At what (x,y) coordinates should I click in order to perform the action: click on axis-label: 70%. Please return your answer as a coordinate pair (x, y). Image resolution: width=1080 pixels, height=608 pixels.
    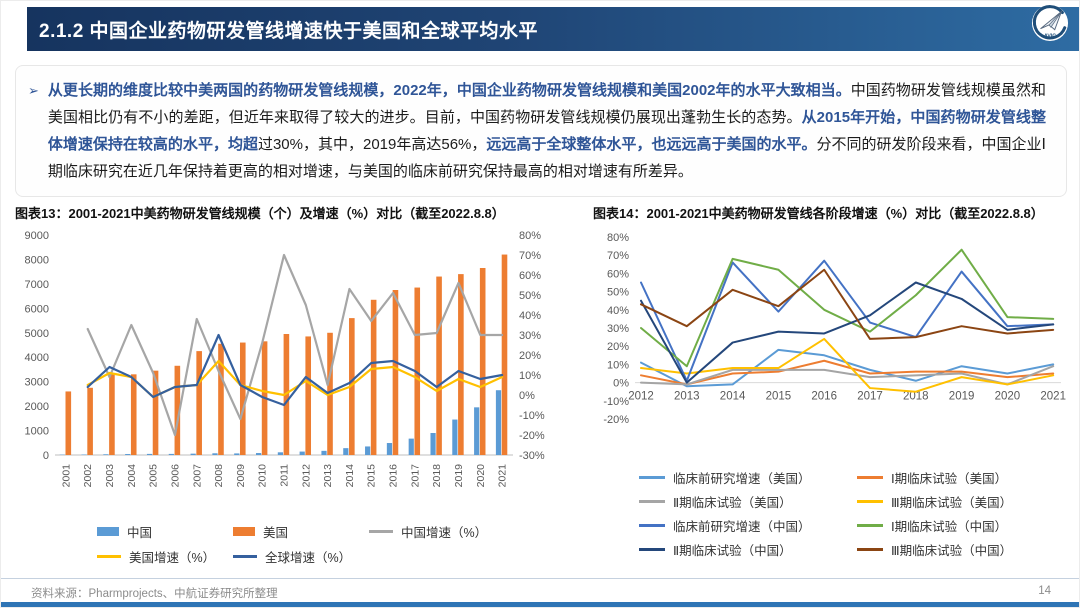
    Looking at the image, I should click on (618, 256).